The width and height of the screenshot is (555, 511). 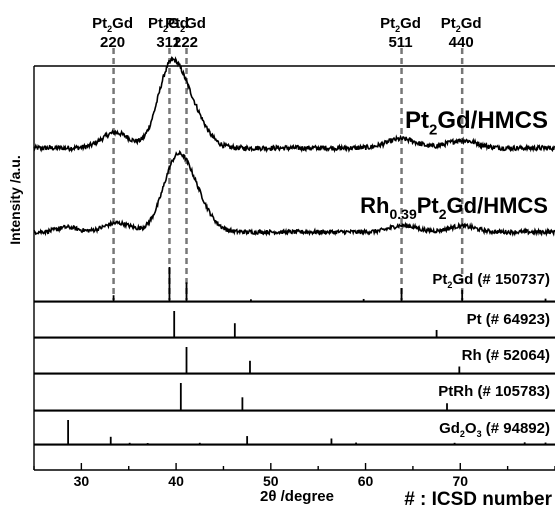 I want to click on reference-line-formula-222: Pt2​Gd, so click(x=185, y=24).